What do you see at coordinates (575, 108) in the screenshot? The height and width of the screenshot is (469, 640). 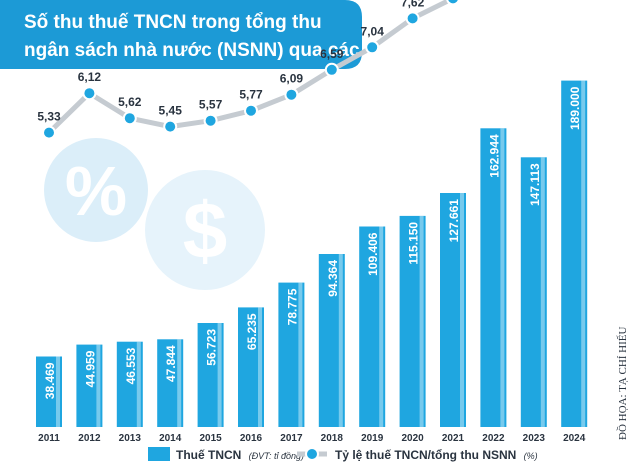 I see `bar-value-label: 189.000` at bounding box center [575, 108].